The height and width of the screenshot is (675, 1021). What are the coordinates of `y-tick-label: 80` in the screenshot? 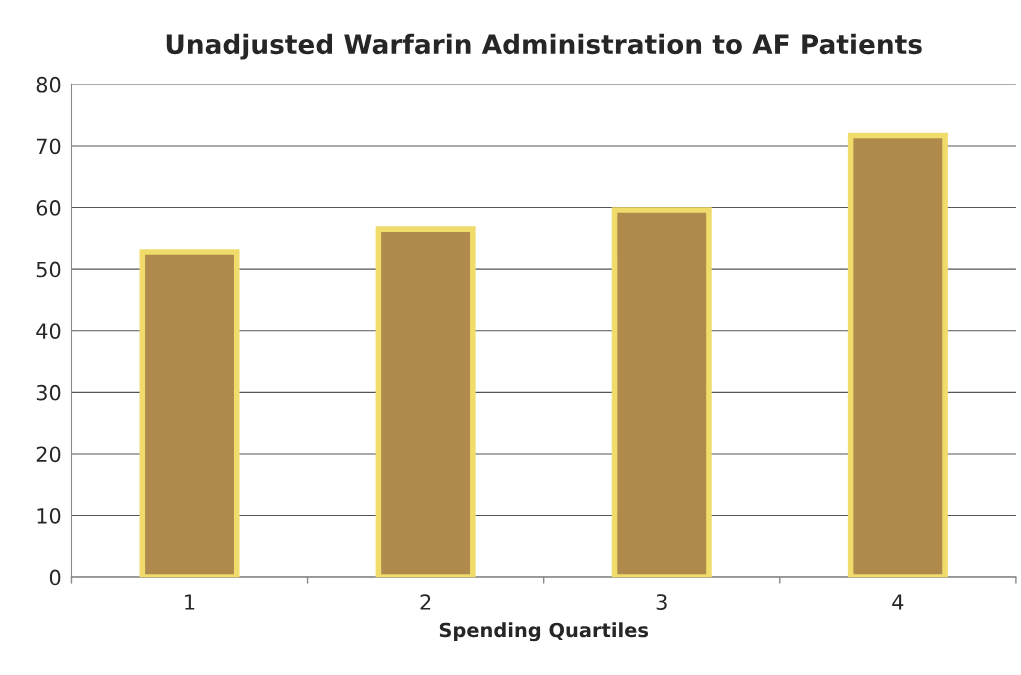 It's located at (48, 84).